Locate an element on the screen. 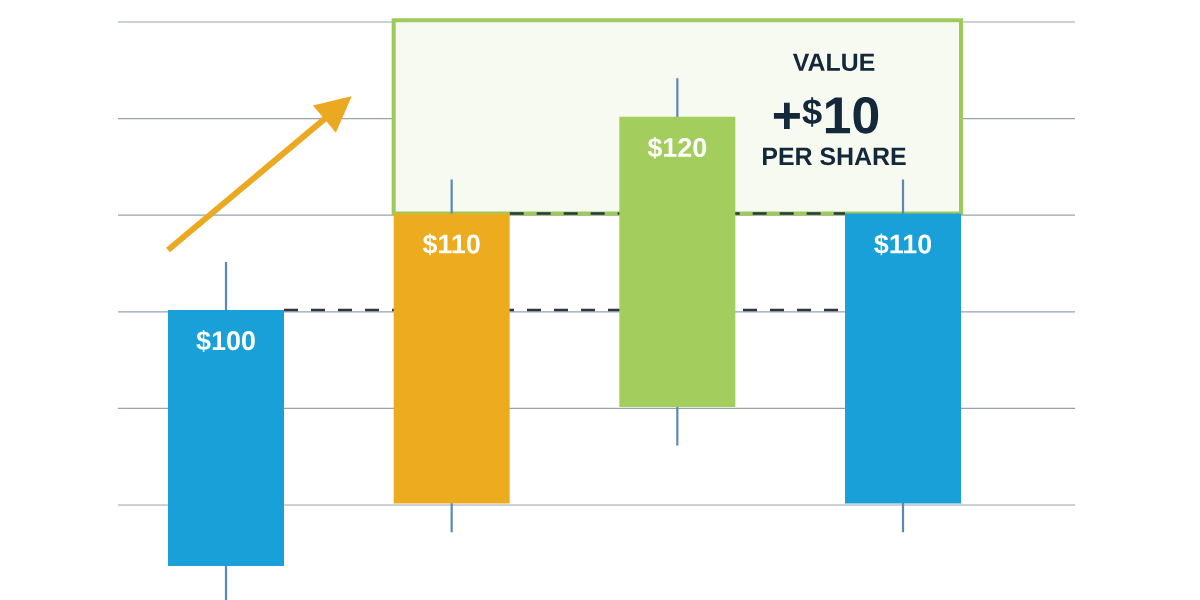  text: $100 is located at coordinates (225, 340).